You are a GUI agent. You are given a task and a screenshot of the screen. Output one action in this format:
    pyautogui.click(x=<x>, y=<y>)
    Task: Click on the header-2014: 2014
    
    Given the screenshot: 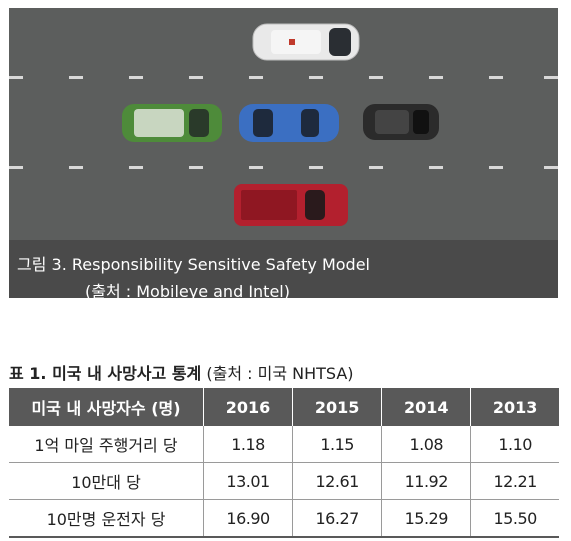 What is the action you would take?
    pyautogui.click(x=426, y=407)
    